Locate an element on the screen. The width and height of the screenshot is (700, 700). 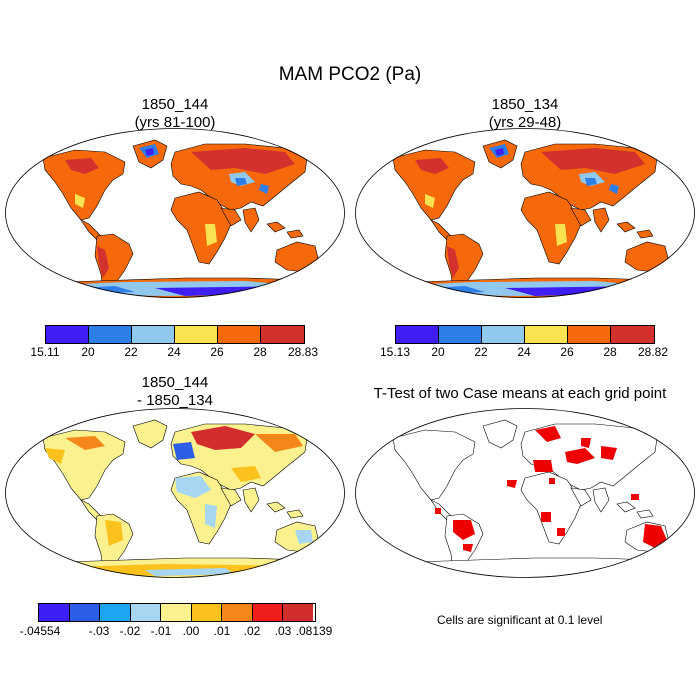
colorbar-c-label: -.02 is located at coordinates (130, 631).